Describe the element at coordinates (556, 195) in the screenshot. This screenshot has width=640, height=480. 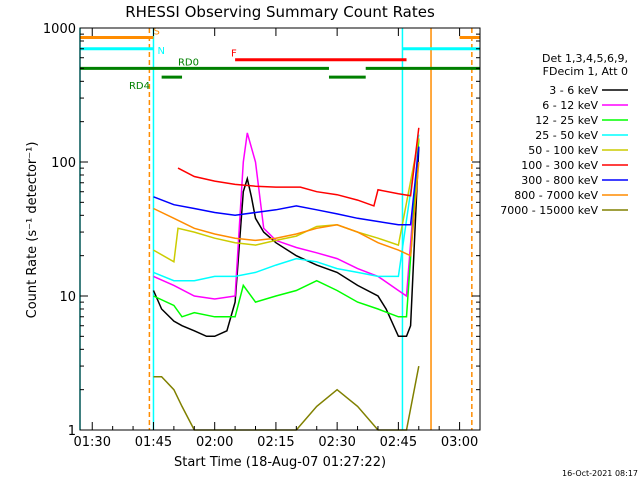
I see `legend-label-7: 800 - 7000 keV` at that location.